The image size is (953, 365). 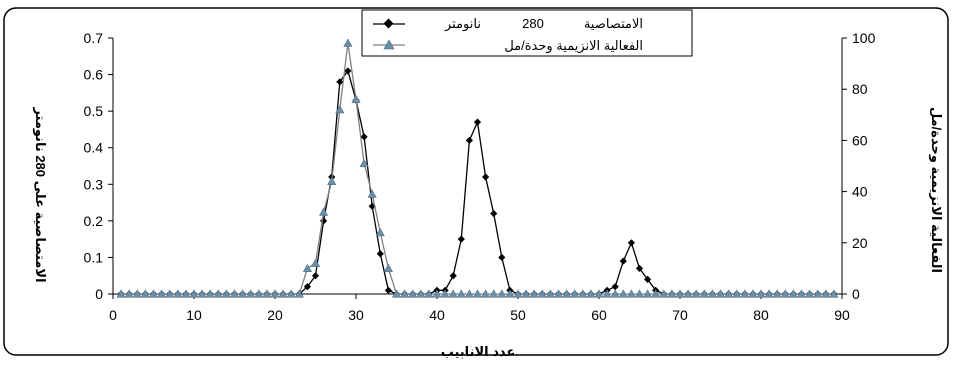 What do you see at coordinates (94, 257) in the screenshot?
I see `y-left-tick-label: 0.1` at bounding box center [94, 257].